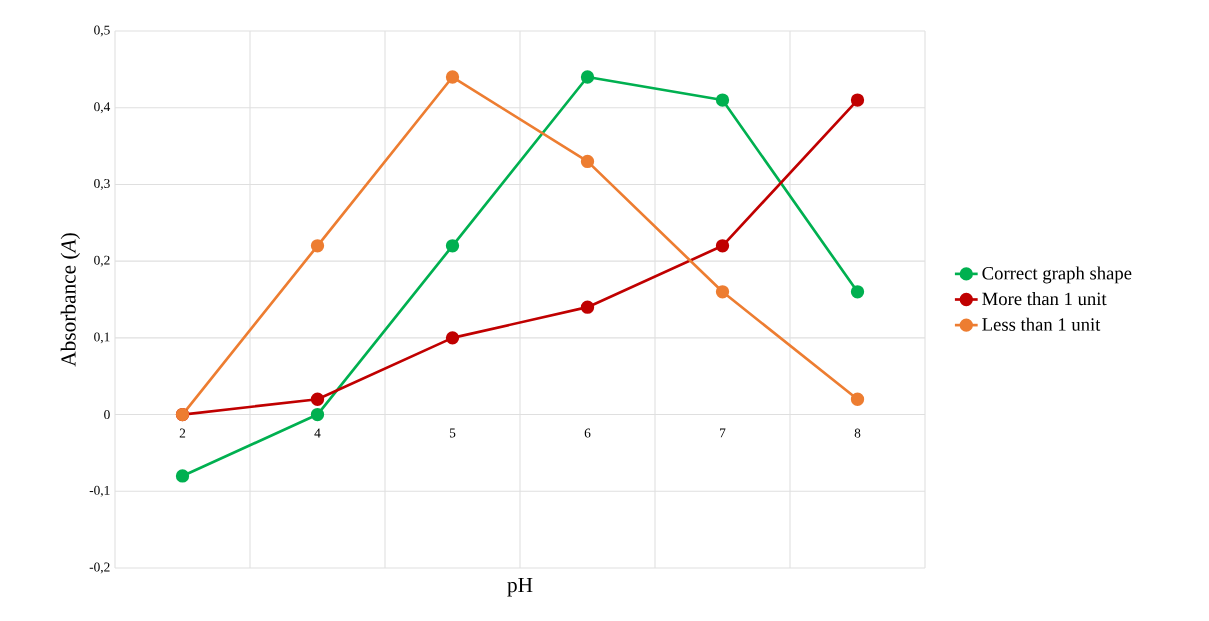  Describe the element at coordinates (107, 415) in the screenshot. I see `y-tick-label: 0` at that location.